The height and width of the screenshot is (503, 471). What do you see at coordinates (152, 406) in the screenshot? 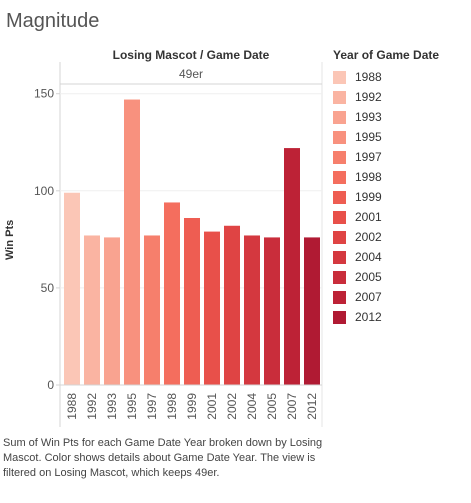
I see `x-tick-label: 1997` at bounding box center [152, 406].